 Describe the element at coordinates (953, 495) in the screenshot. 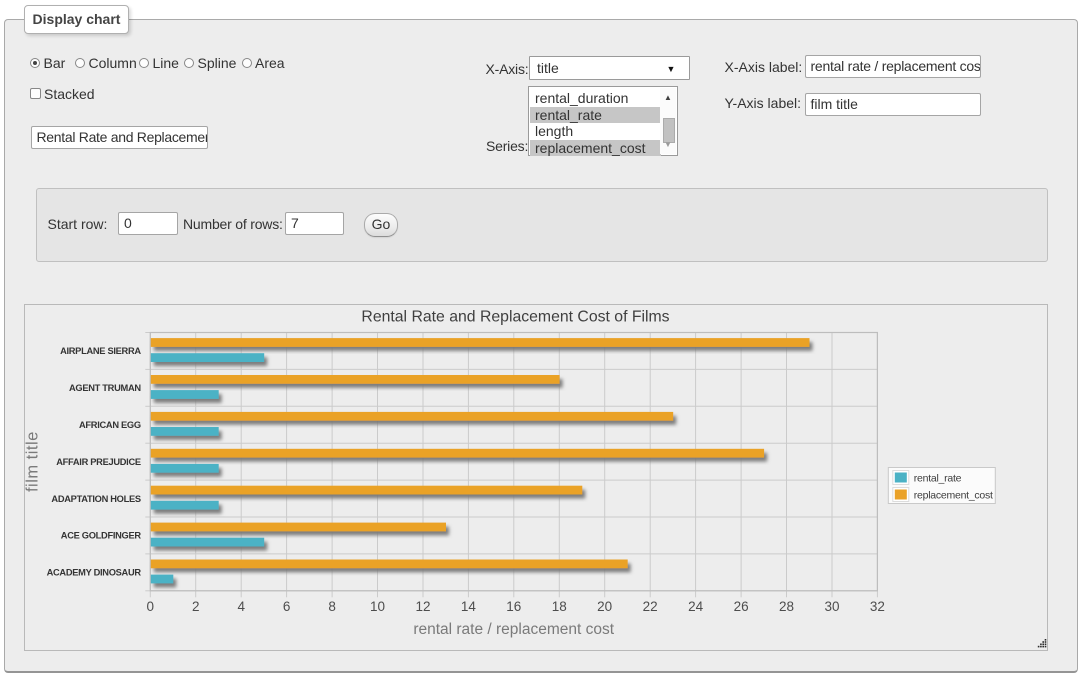

I see `svg-text: replacement_cost` at that location.